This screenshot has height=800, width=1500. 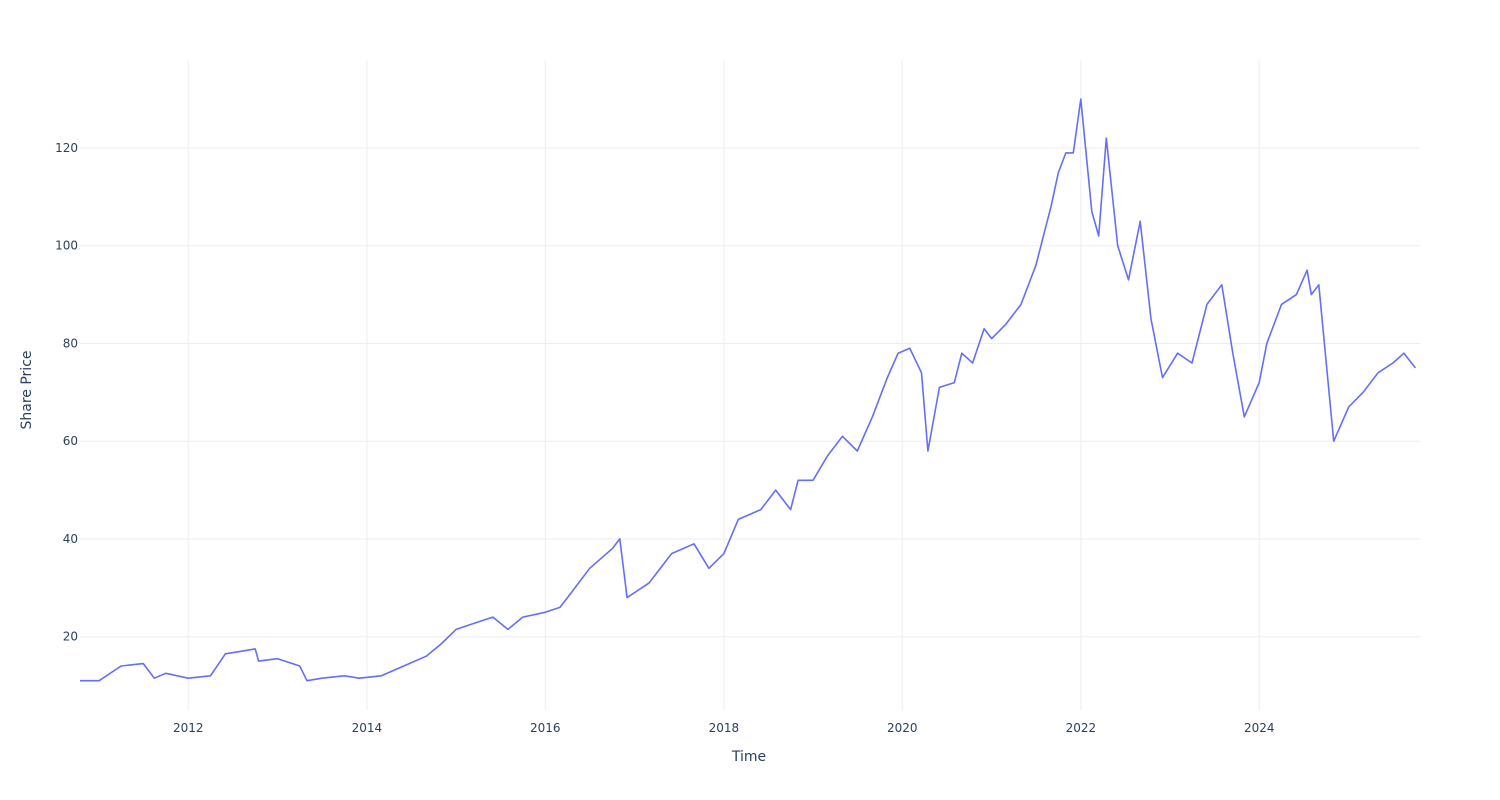 I want to click on x-tick-label-3: 2018, so click(x=724, y=728).